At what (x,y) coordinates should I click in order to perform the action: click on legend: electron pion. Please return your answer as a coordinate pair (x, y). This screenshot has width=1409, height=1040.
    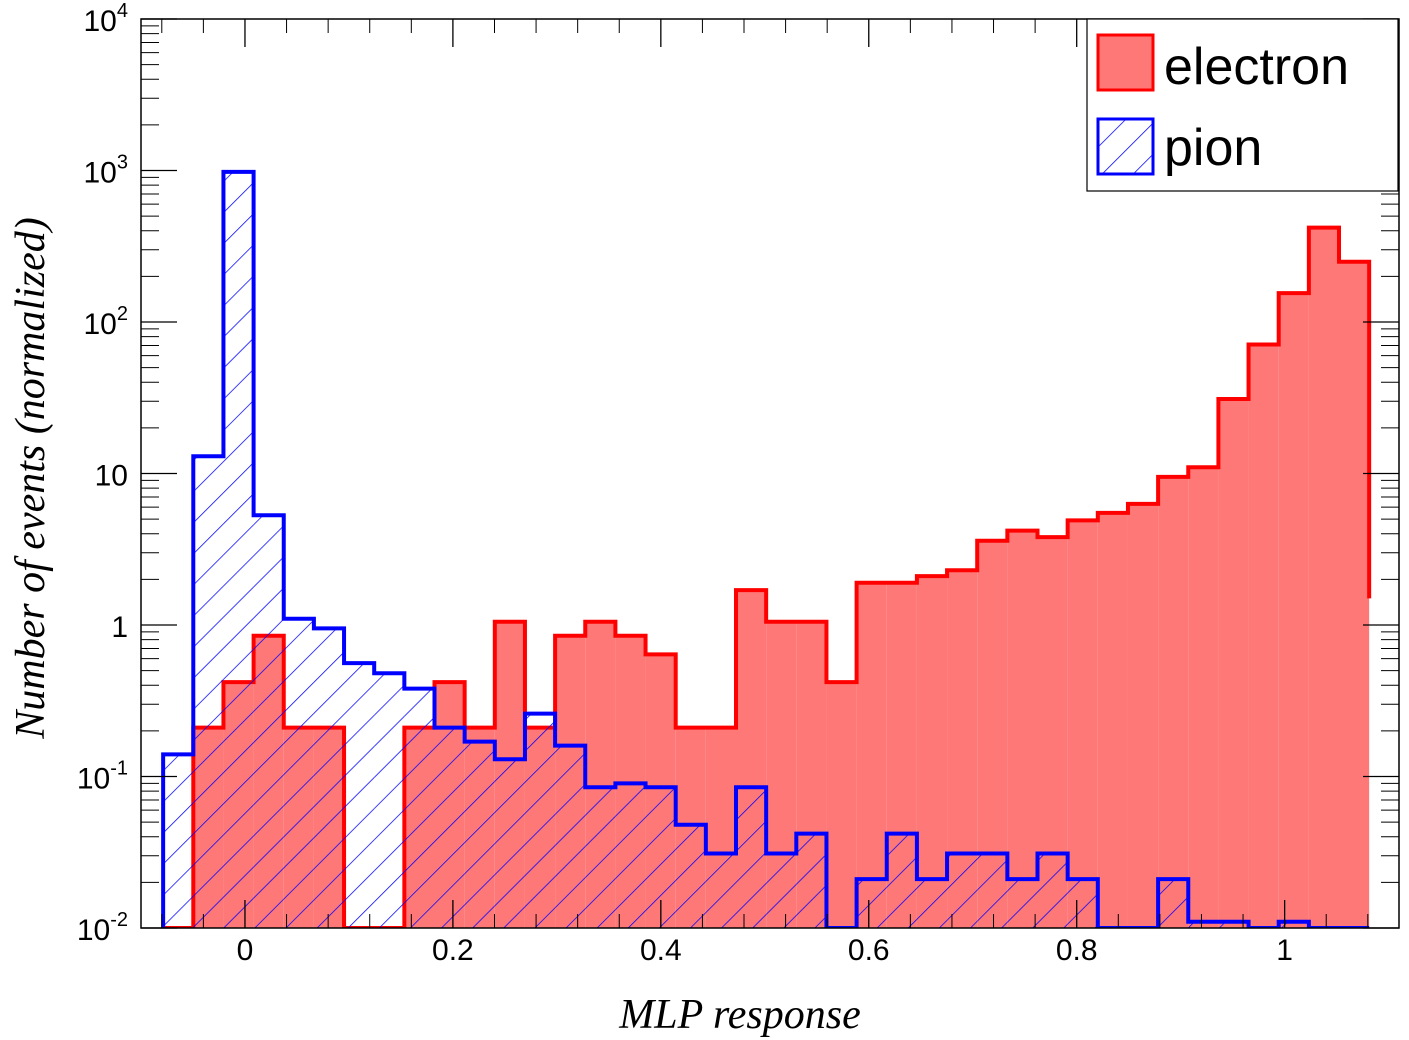
    Looking at the image, I should click on (1242, 105).